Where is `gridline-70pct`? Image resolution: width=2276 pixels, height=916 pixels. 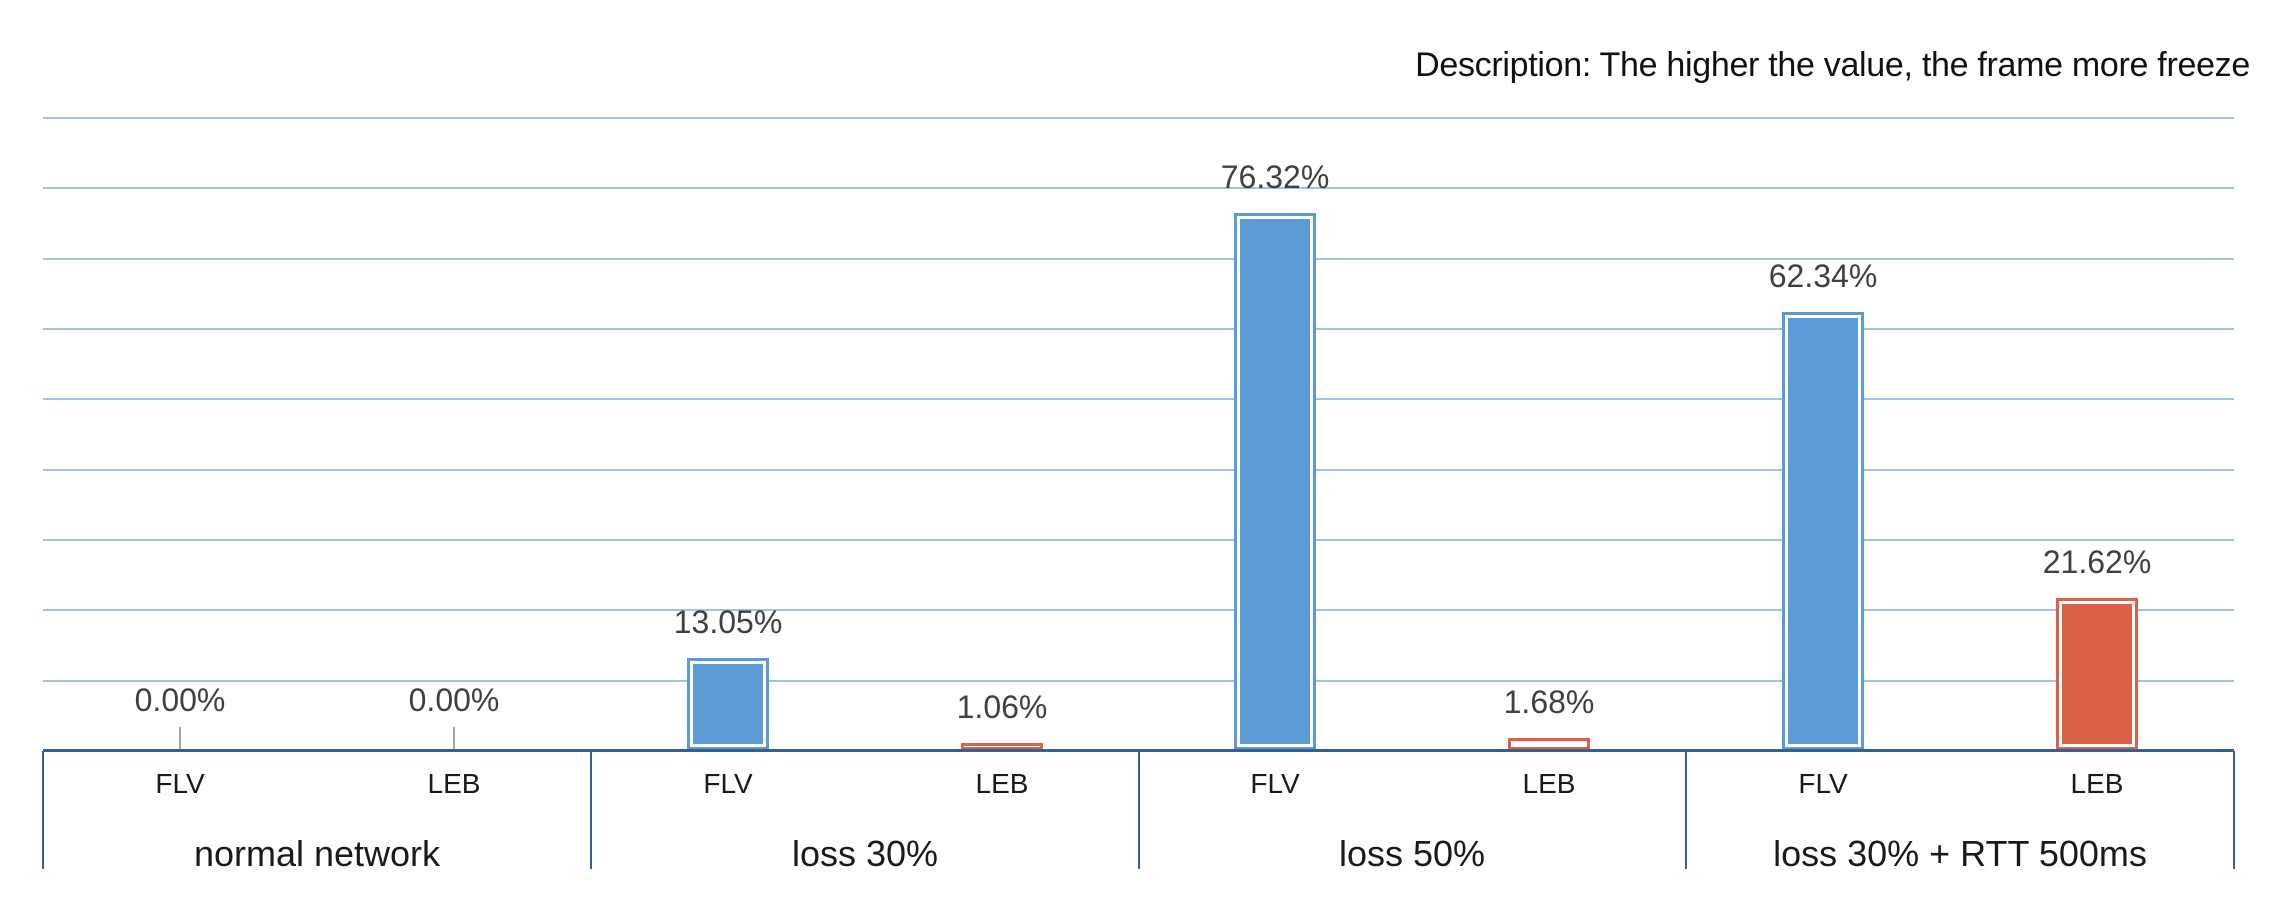
gridline-70pct is located at coordinates (1138, 259).